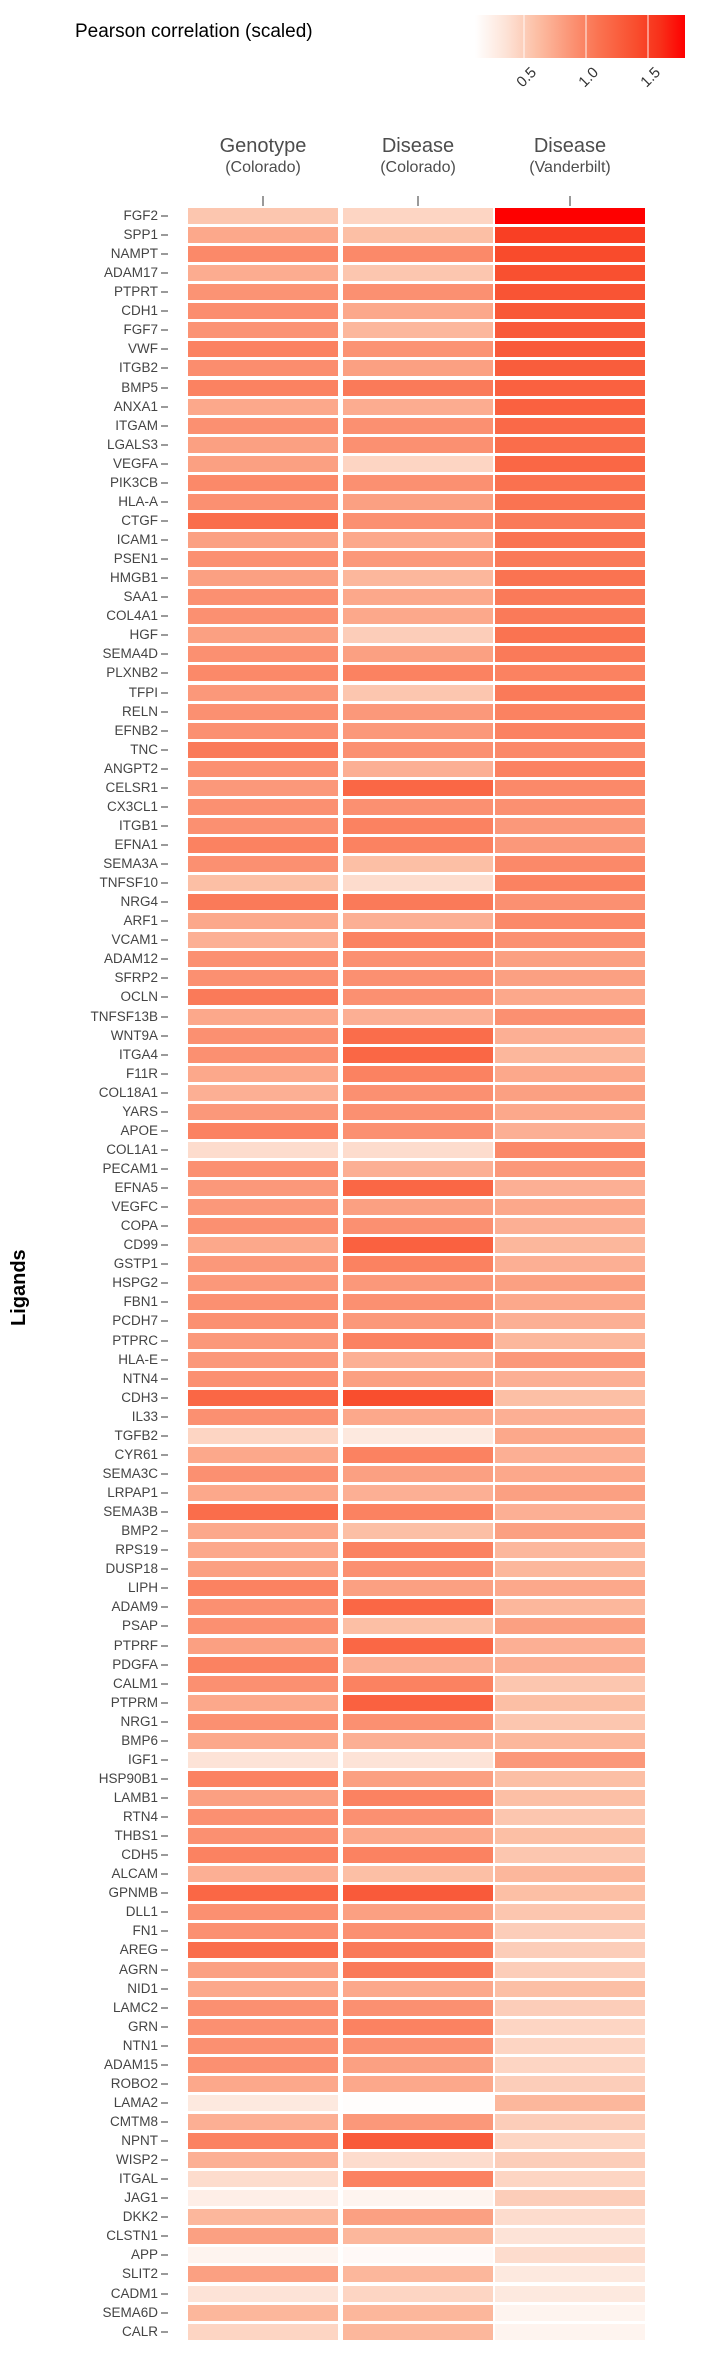  Describe the element at coordinates (124, 1016) in the screenshot. I see `row-label: TNFSF13B` at that location.